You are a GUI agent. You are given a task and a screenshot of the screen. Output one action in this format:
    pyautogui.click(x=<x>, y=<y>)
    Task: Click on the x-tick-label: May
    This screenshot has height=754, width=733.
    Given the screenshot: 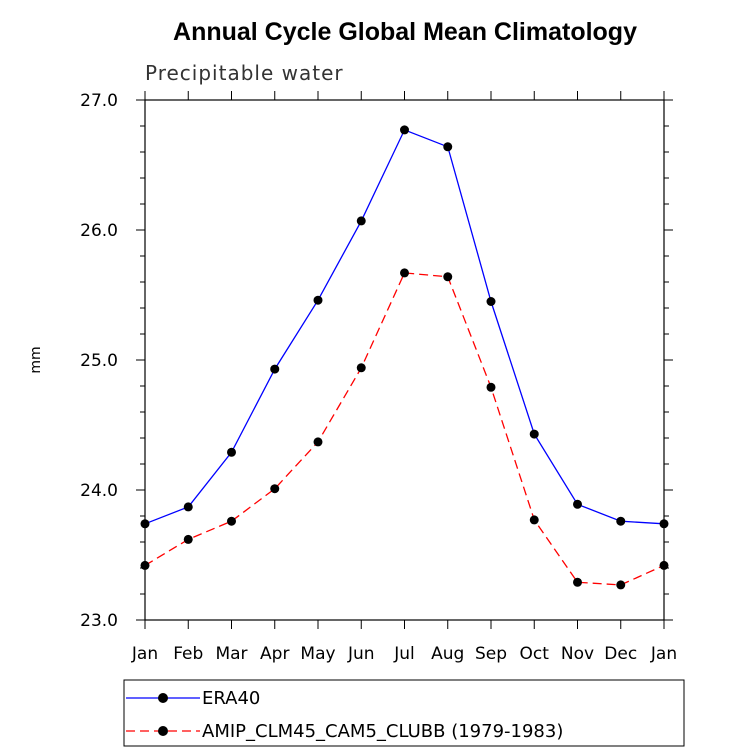 What is the action you would take?
    pyautogui.click(x=317, y=654)
    